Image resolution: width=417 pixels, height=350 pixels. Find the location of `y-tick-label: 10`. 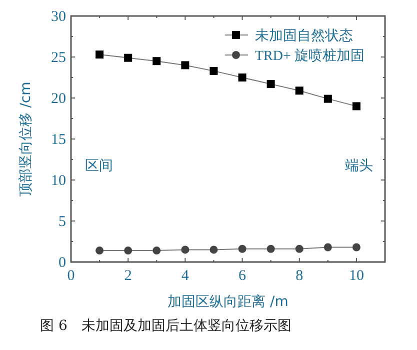

y-tick-label: 10 is located at coordinates (58, 181).